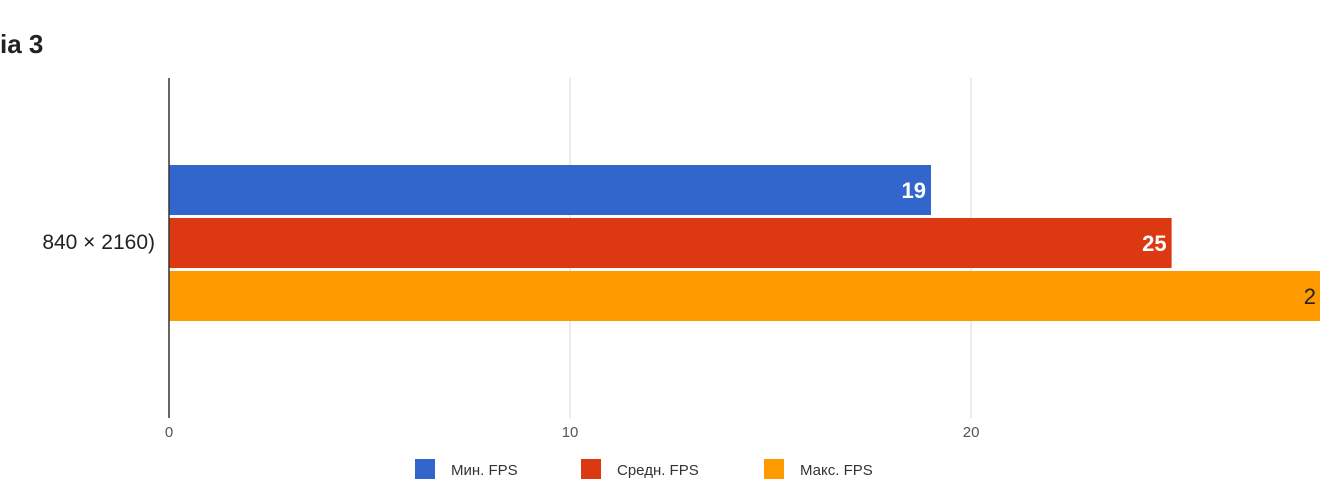 The image size is (1320, 500). Describe the element at coordinates (658, 470) in the screenshot. I see `legend-label-1: Средн. FPS` at that location.